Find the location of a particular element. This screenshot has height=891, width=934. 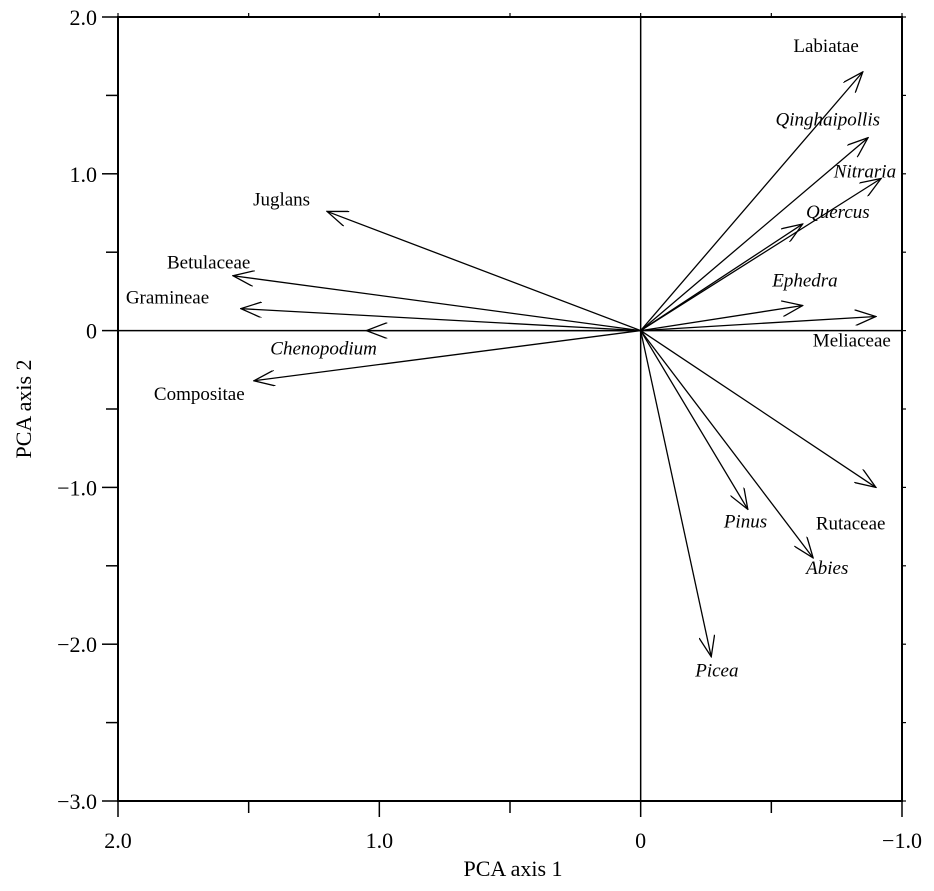

vector-qinghaipollis is located at coordinates (754, 235).